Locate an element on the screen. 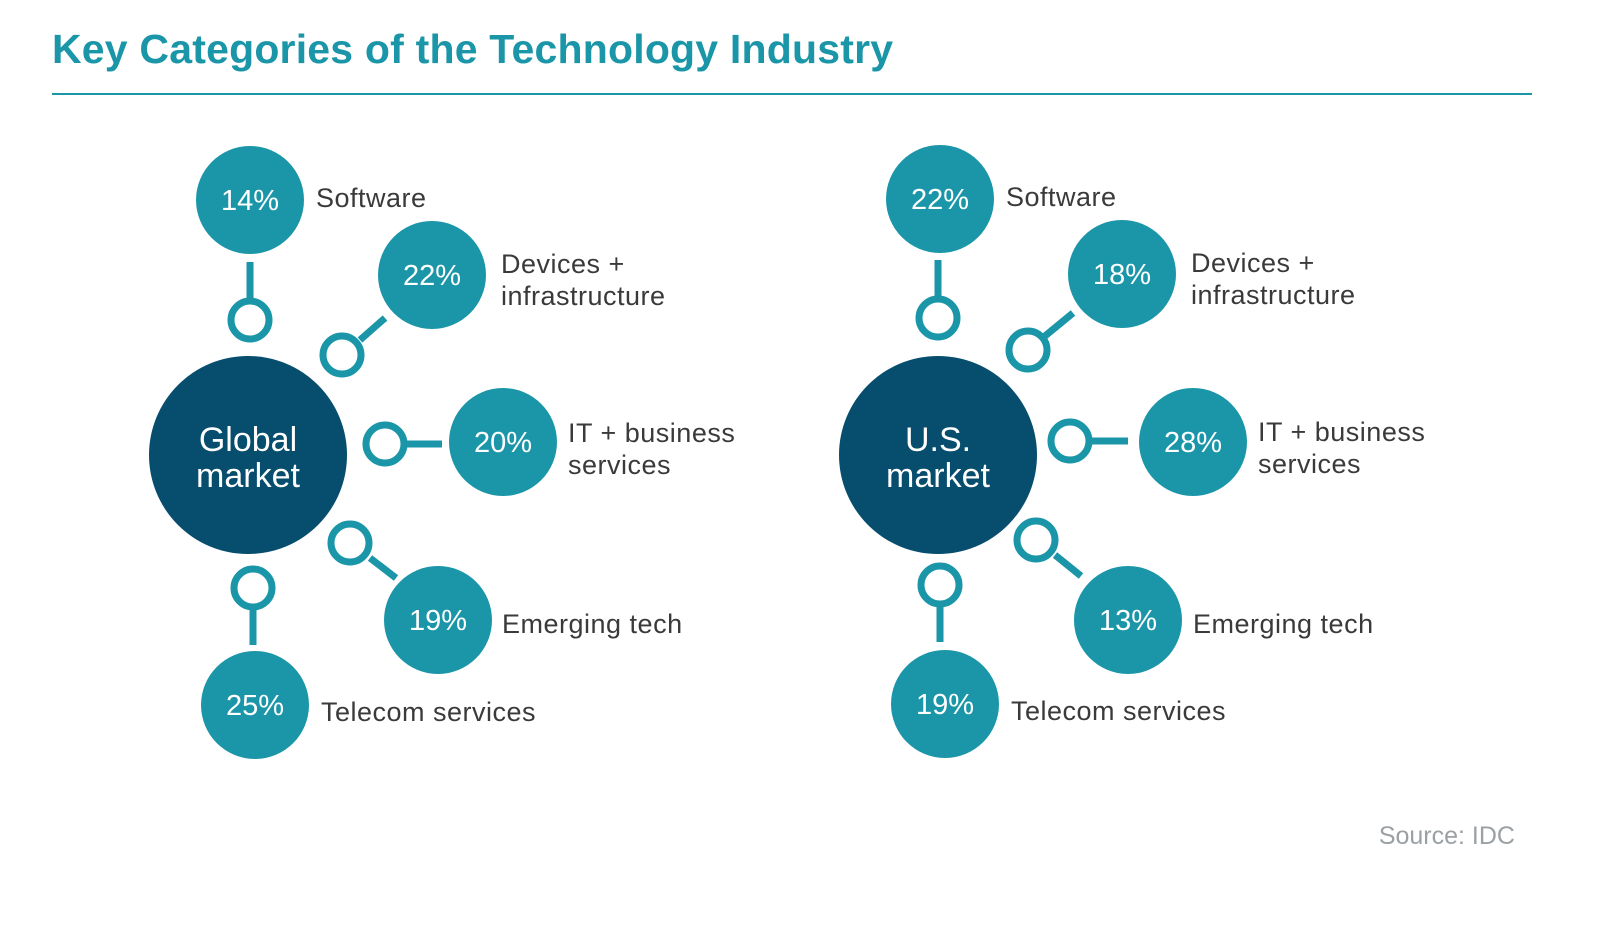  value-emerging-tech: 19% is located at coordinates (438, 621).